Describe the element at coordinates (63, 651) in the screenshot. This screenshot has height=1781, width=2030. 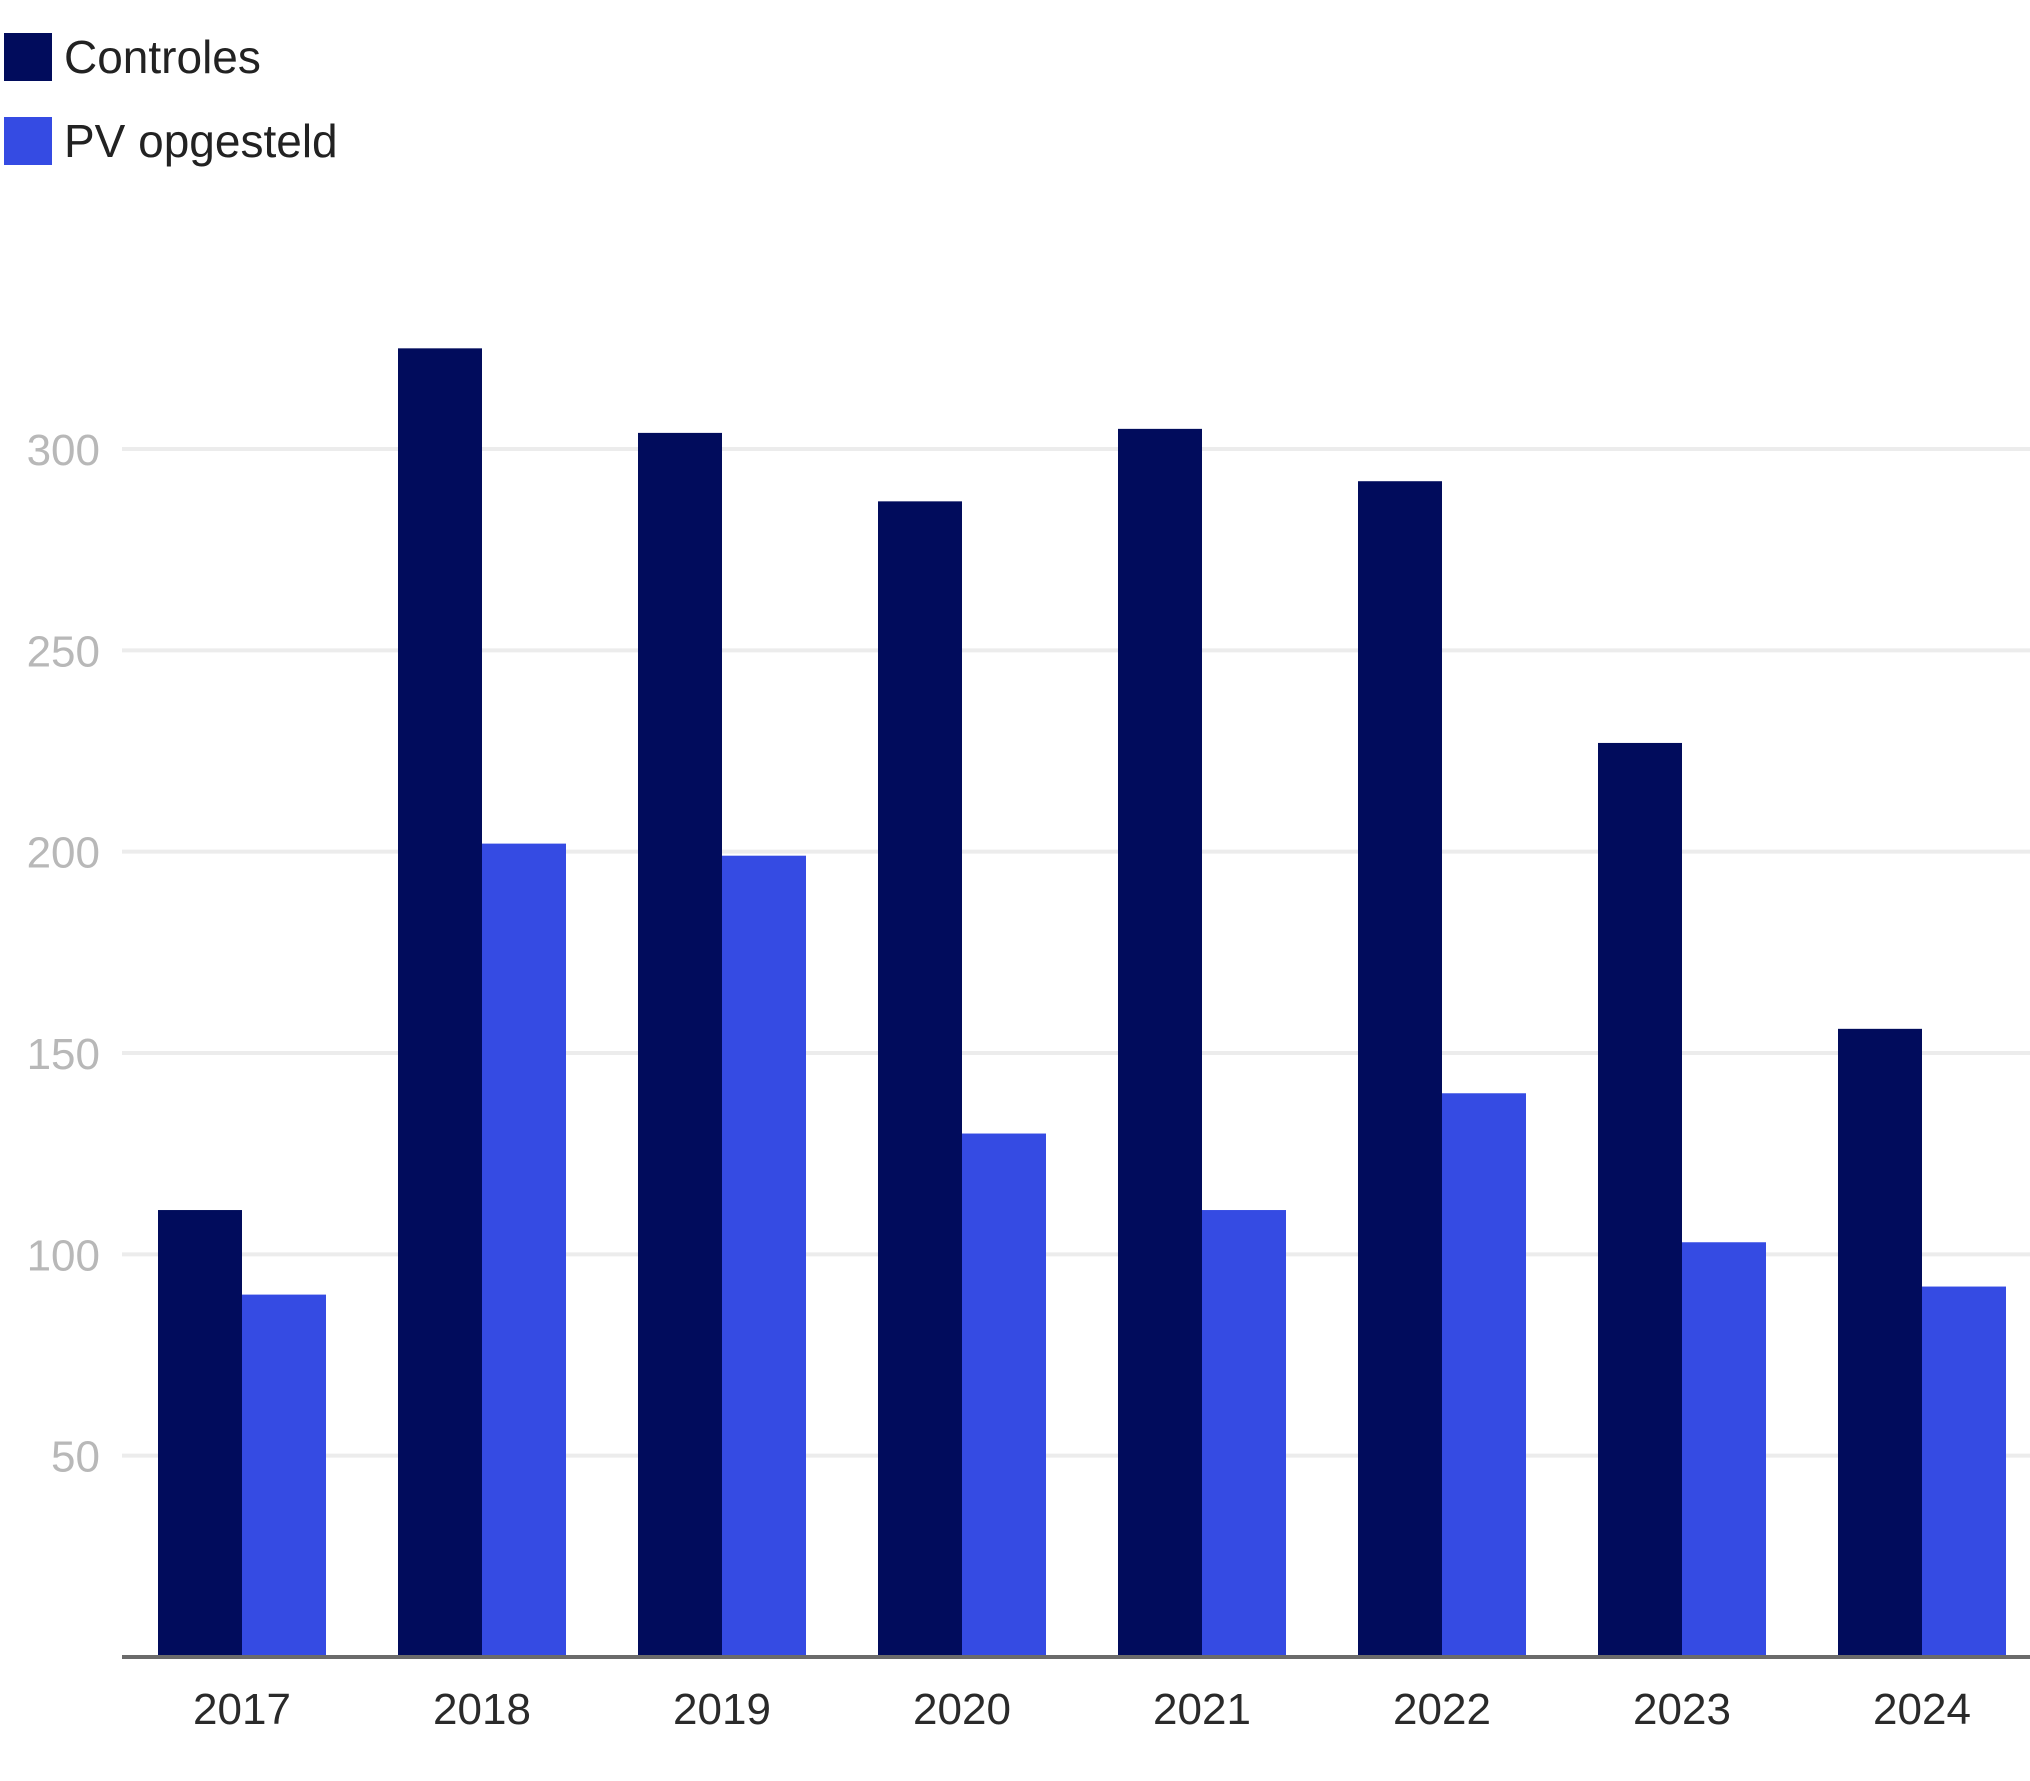
I see `y-tick-label-250: 250` at that location.